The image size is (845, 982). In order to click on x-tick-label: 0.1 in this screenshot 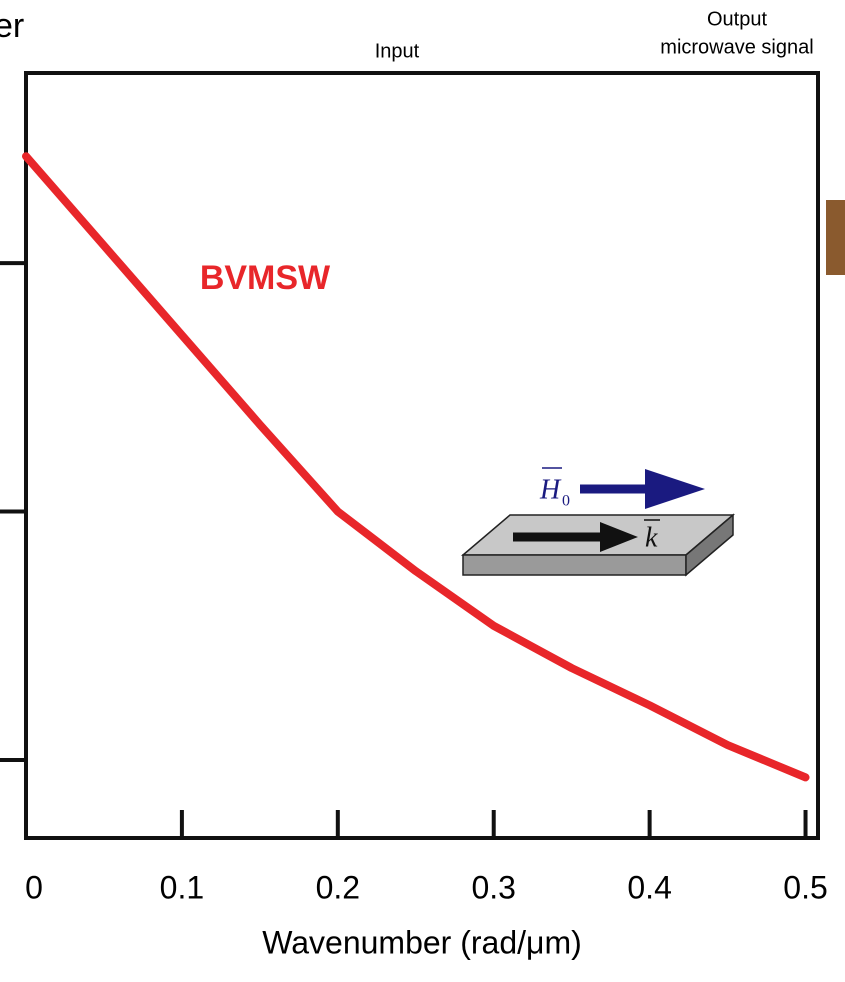, I will do `click(182, 887)`.